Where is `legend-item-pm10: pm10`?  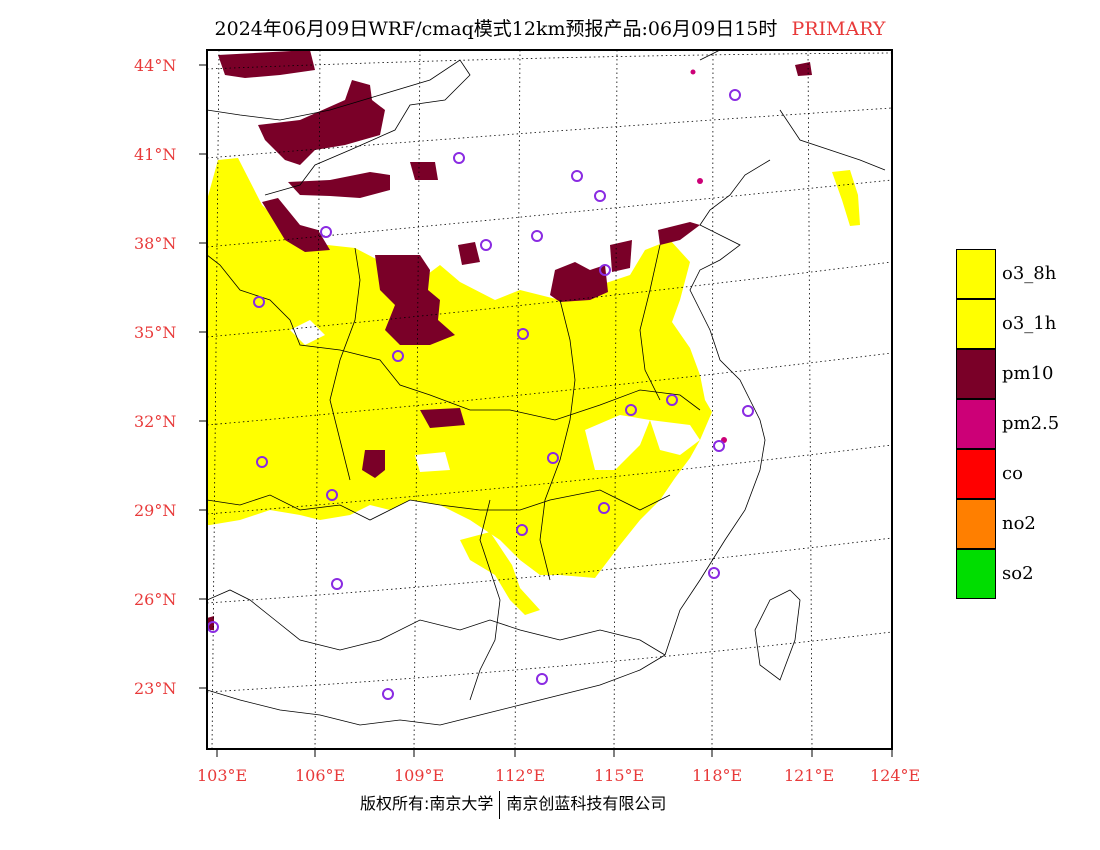 legend-item-pm10: pm10 is located at coordinates (1021, 374).